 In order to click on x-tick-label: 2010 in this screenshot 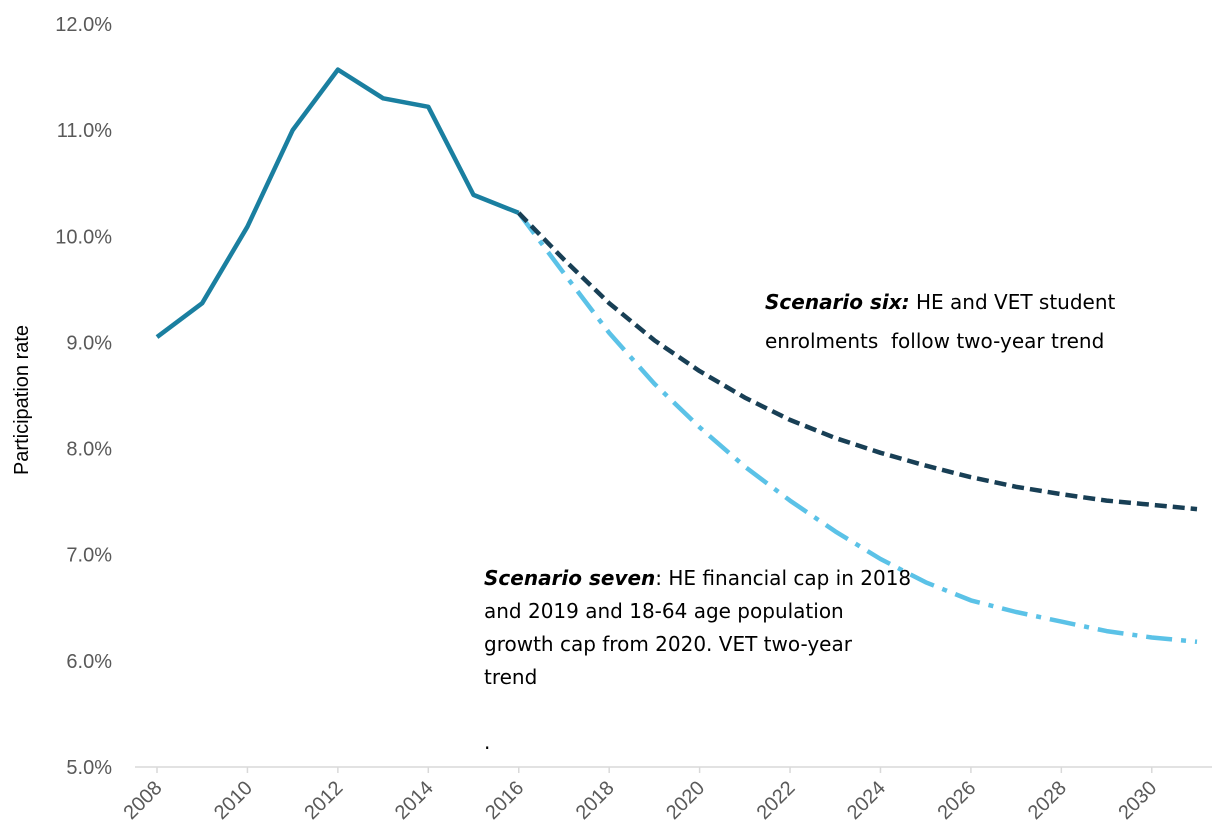, I will do `click(233, 800)`.